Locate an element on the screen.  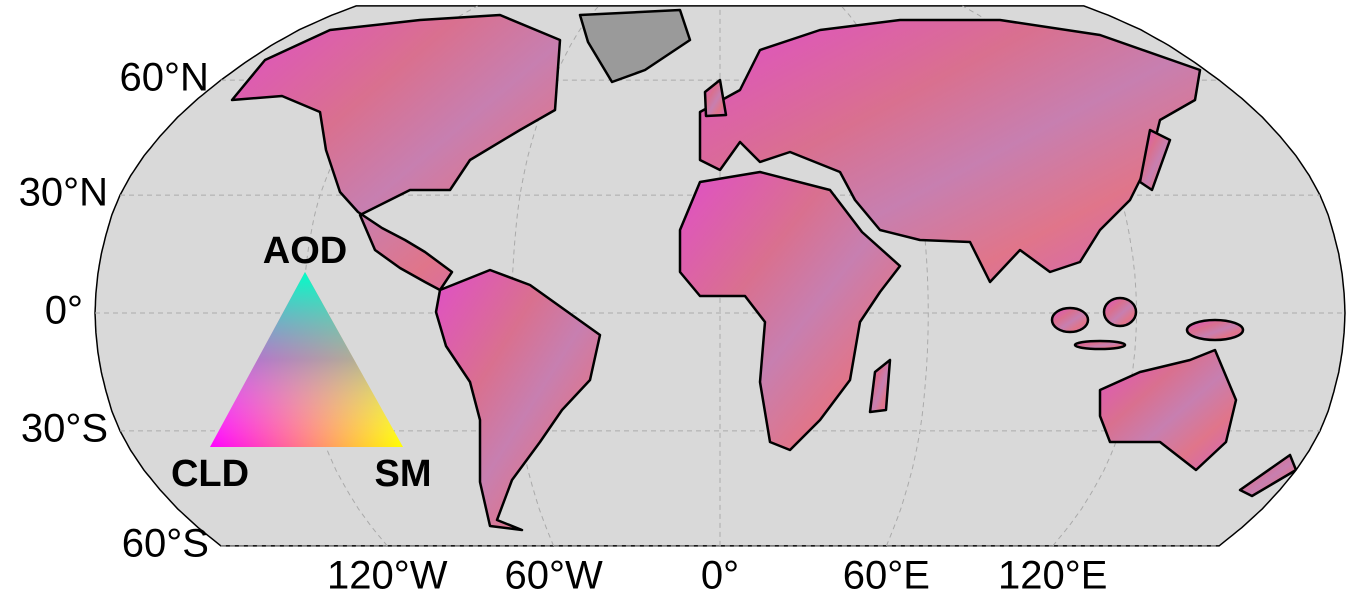
lat-label: 60°S is located at coordinates (165, 543).